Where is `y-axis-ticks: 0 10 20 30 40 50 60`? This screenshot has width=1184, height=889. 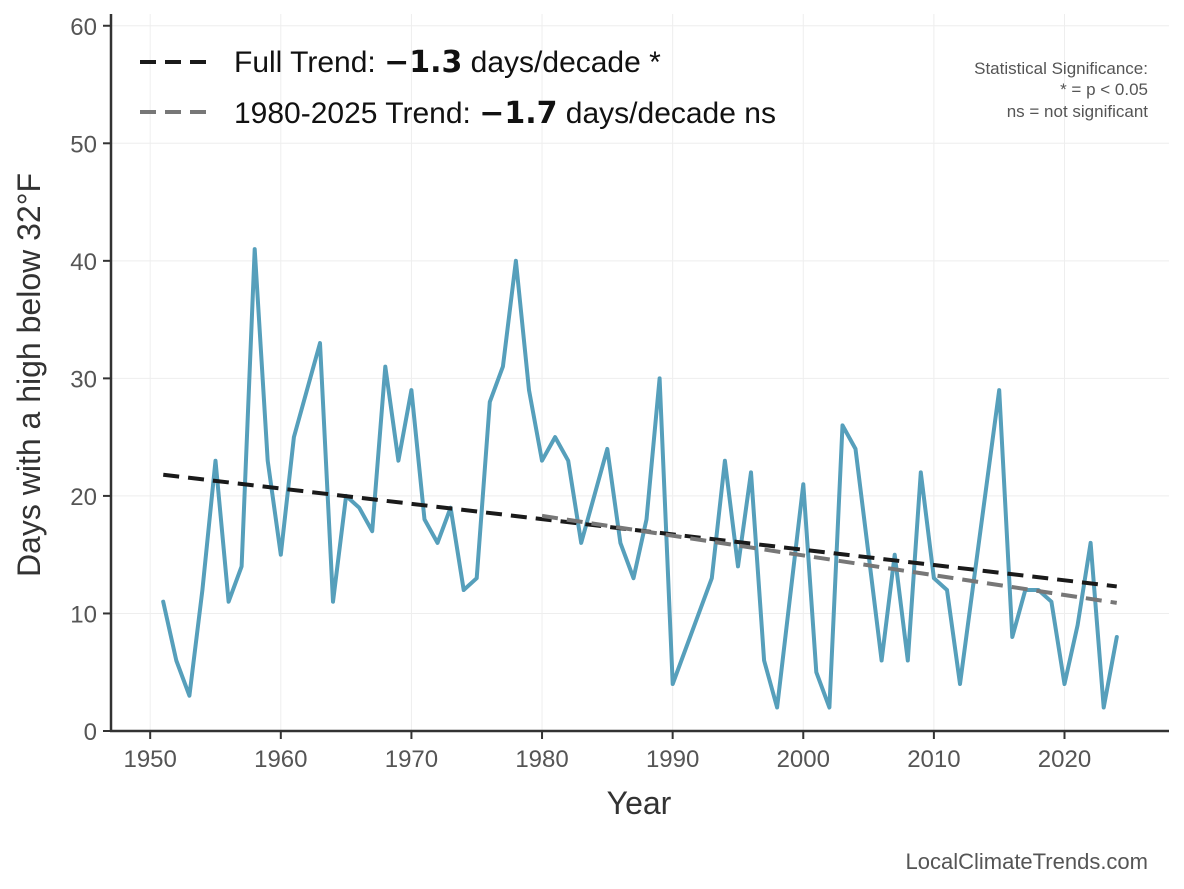 y-axis-ticks: 0 10 20 30 40 50 60 is located at coordinates (90, 380).